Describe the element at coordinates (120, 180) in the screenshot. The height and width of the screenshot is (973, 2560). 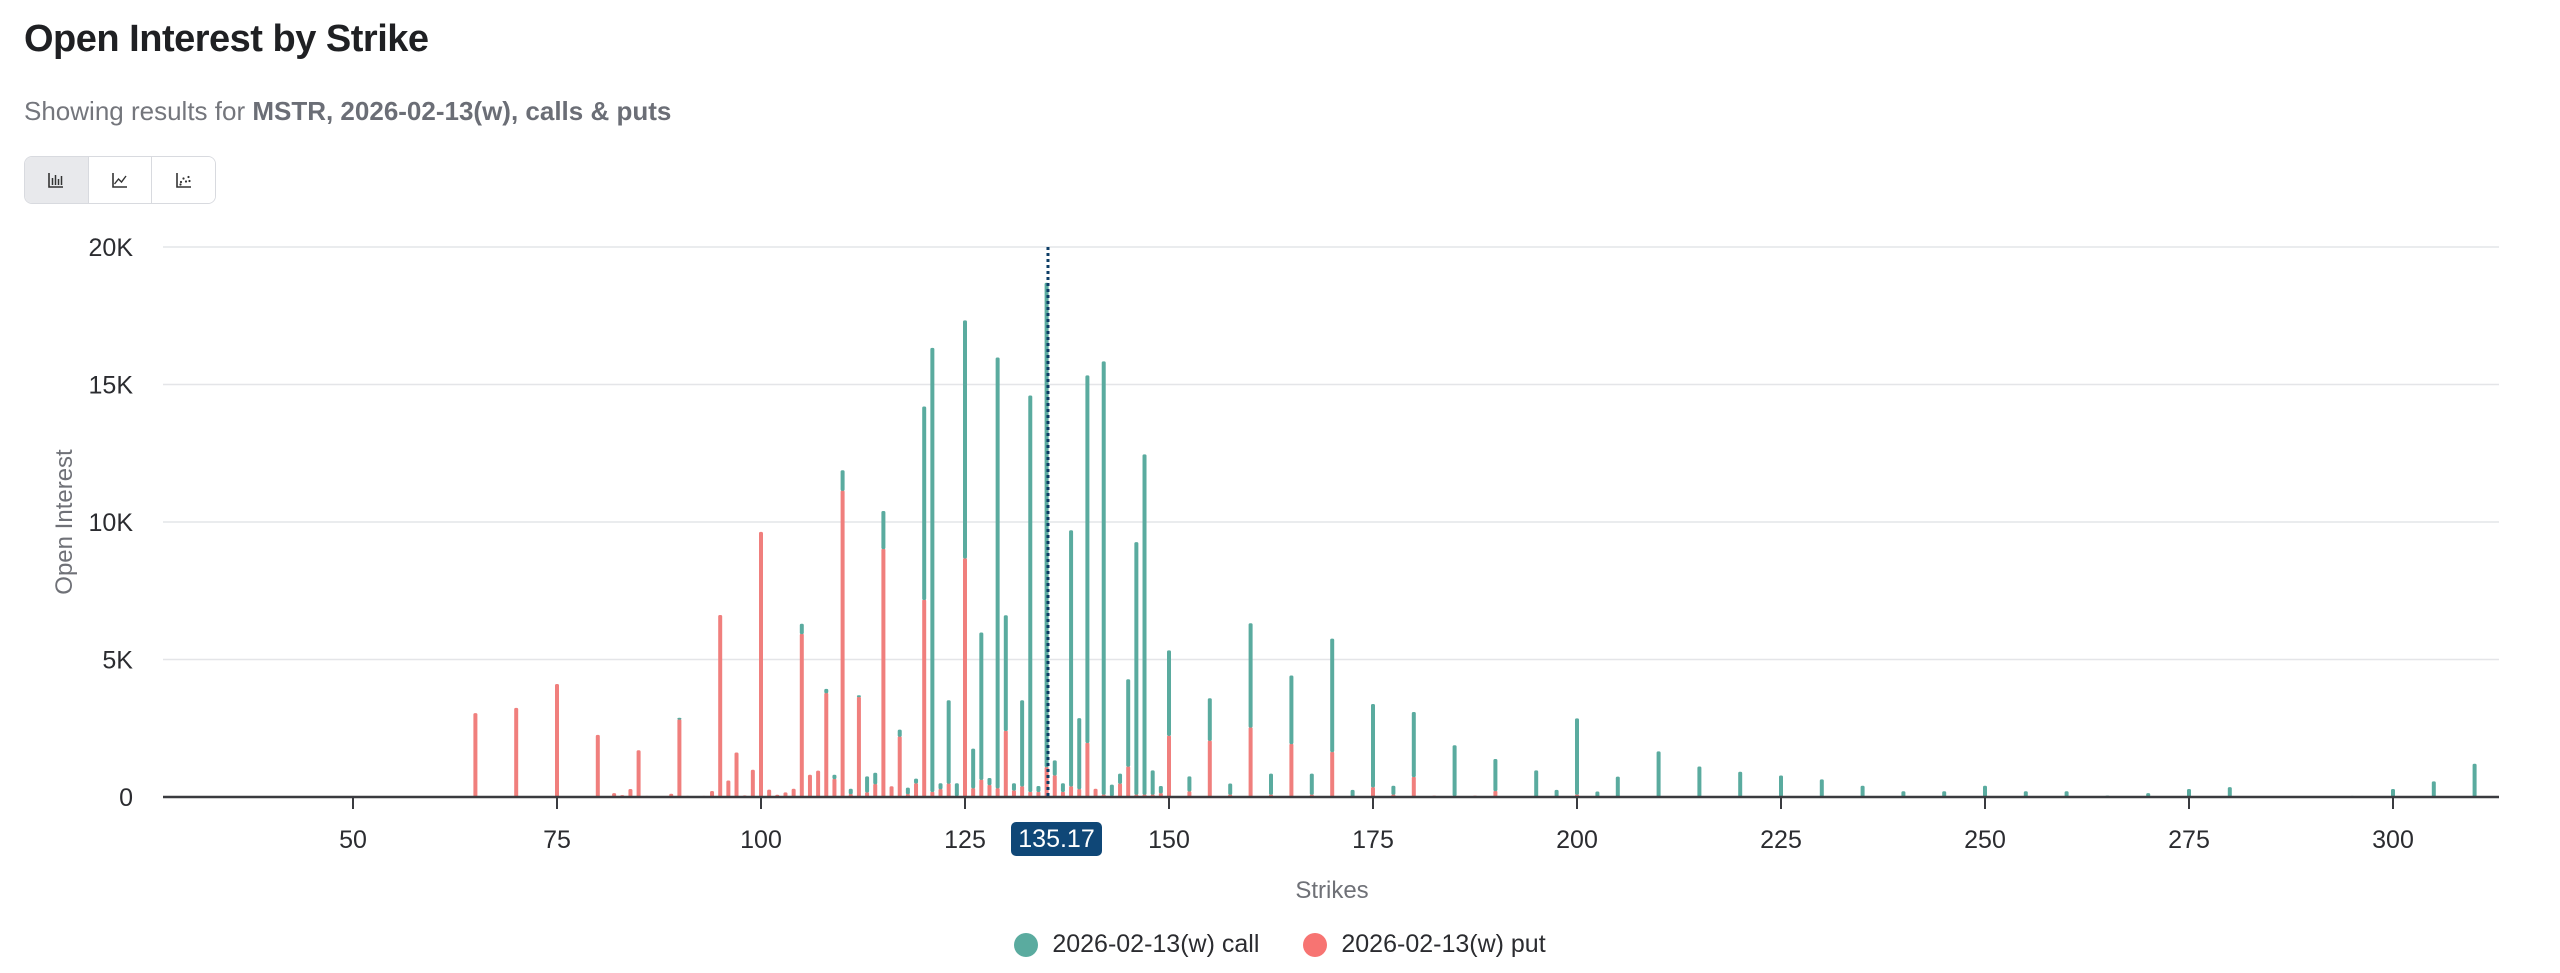
I see `line-chart-button` at that location.